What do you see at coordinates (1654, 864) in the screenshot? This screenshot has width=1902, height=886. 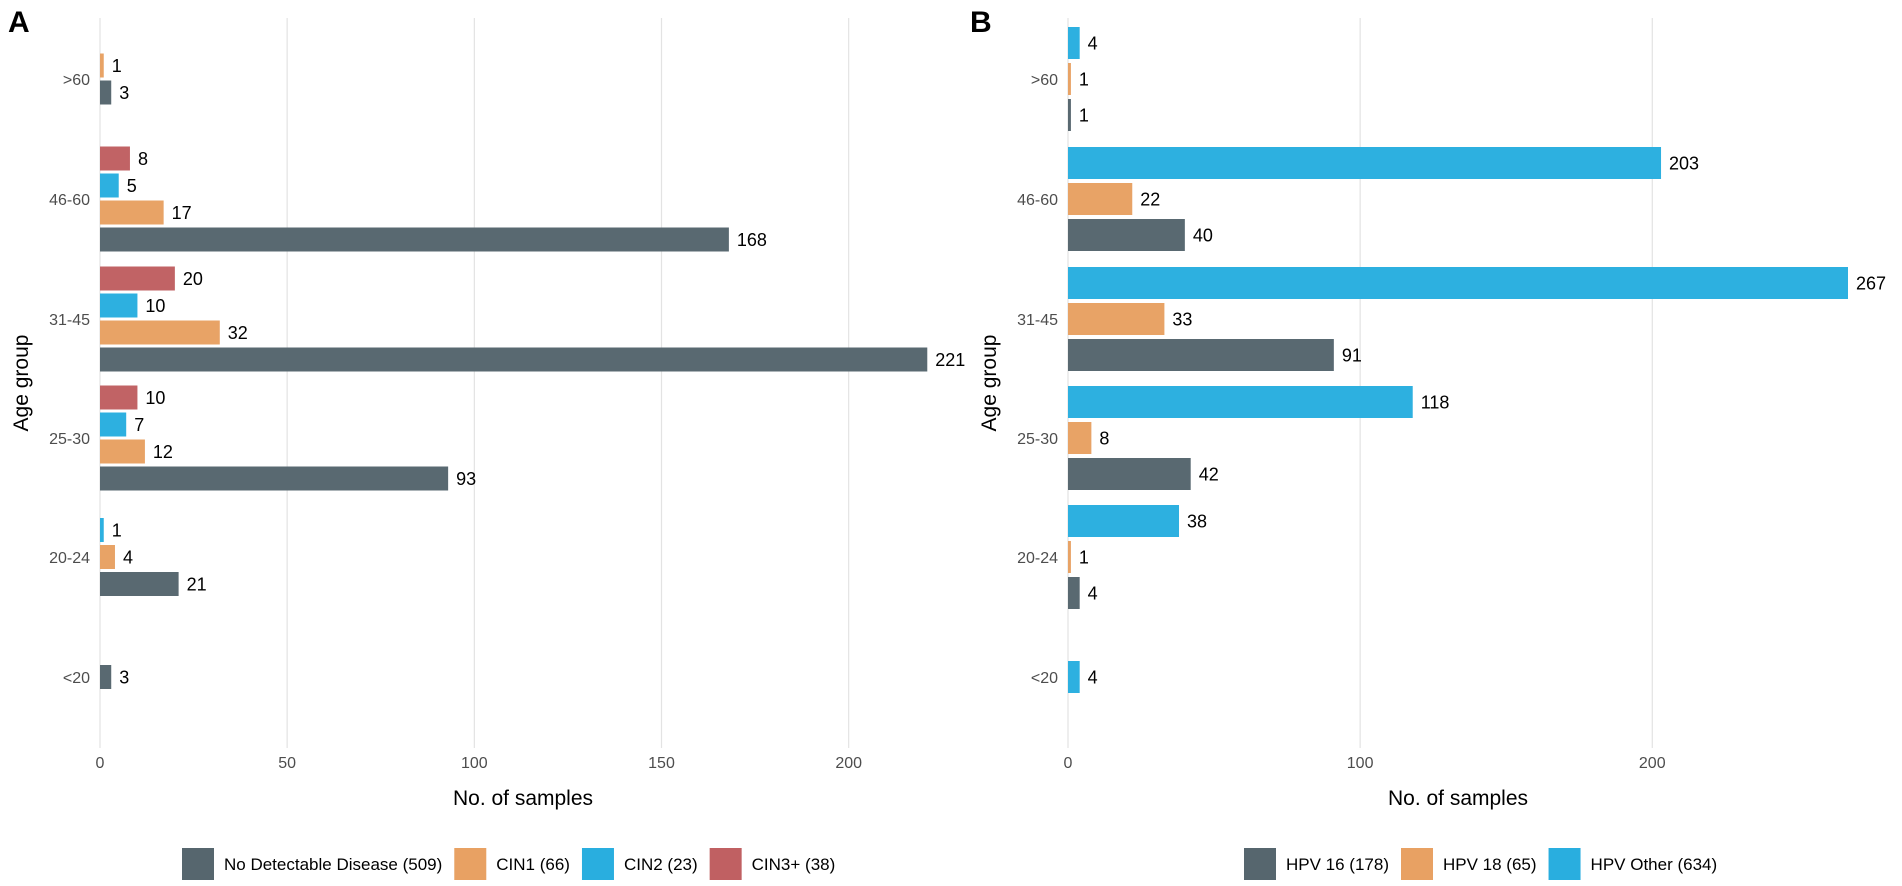 I see `panel-b-legend-label: HPV Other (634)` at bounding box center [1654, 864].